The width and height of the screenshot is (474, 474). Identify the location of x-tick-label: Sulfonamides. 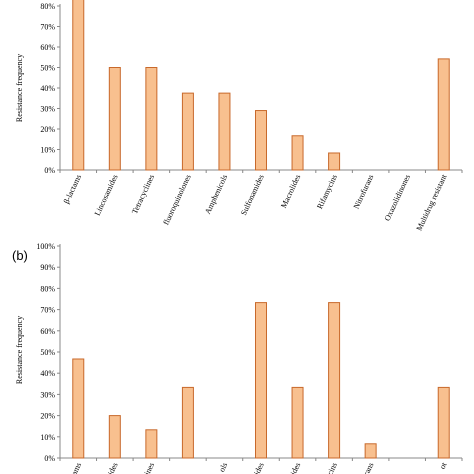
(252, 195).